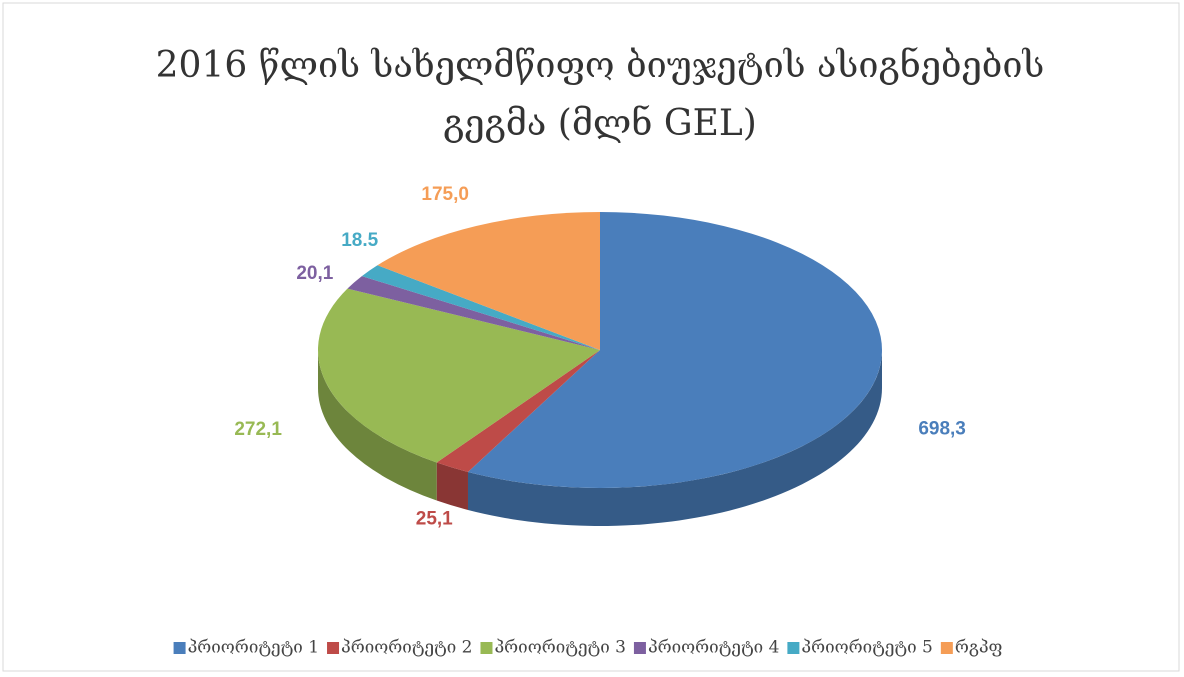 This screenshot has width=1184, height=677. I want to click on legend-label: პრიორიტეტი 1, so click(253, 648).